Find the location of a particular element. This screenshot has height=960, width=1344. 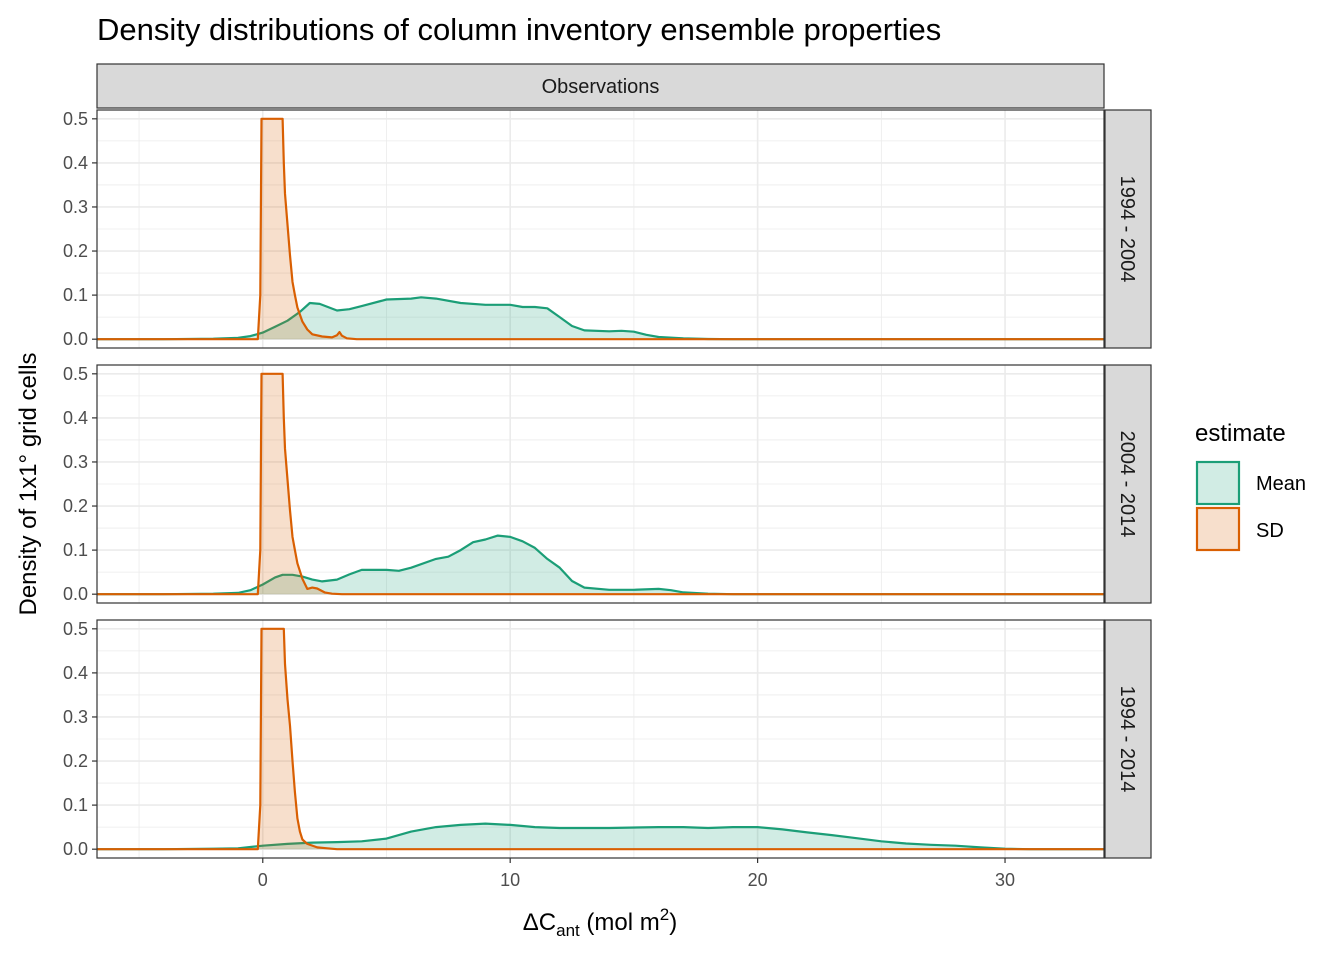

x-tick-label: 30 is located at coordinates (1005, 880).